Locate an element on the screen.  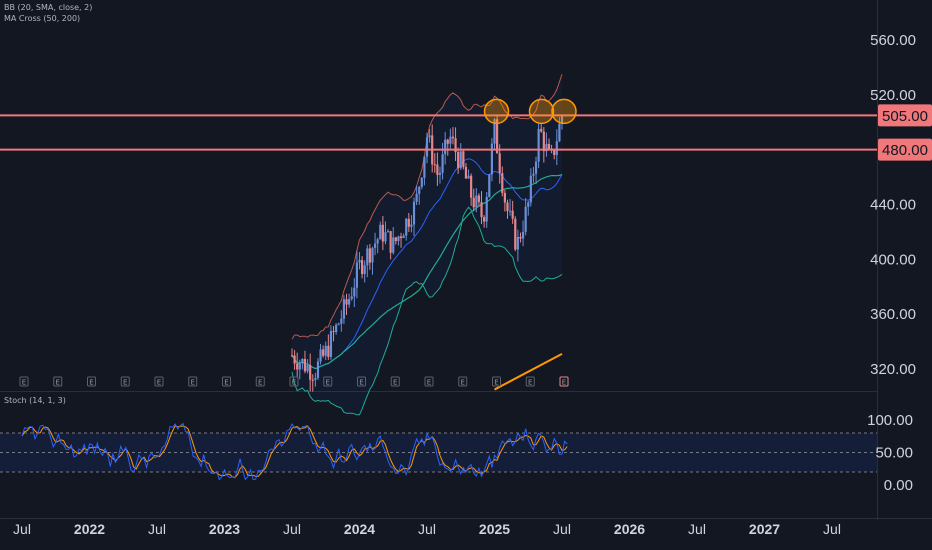
price-tick: 560.00 is located at coordinates (893, 40).